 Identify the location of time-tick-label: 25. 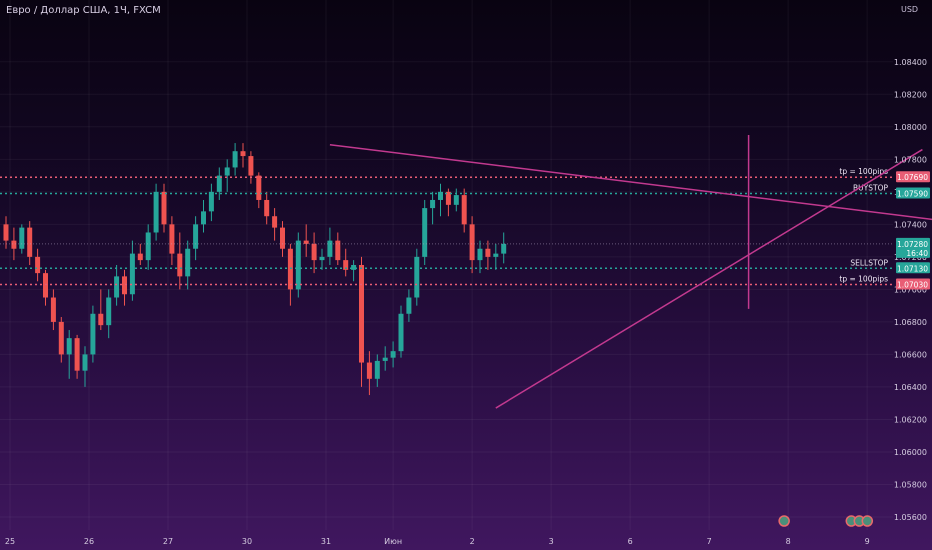
(10, 541).